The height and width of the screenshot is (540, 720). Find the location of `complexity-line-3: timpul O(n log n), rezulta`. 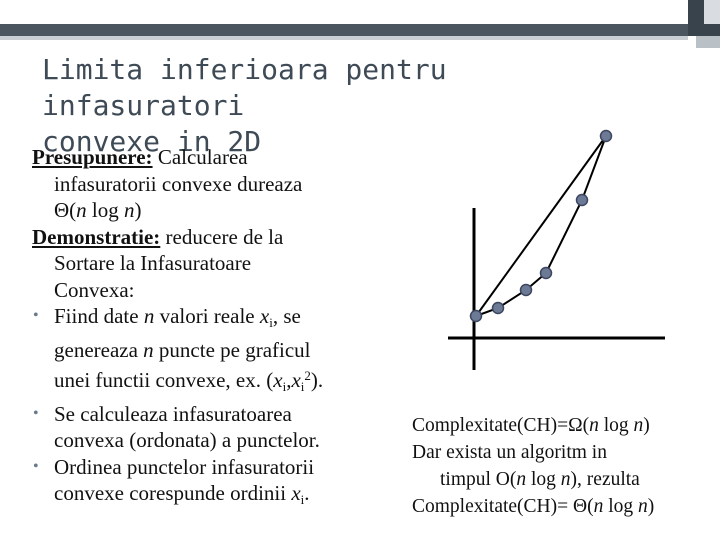

complexity-line-3: timpul O(n log n), rezulta is located at coordinates (565, 479).